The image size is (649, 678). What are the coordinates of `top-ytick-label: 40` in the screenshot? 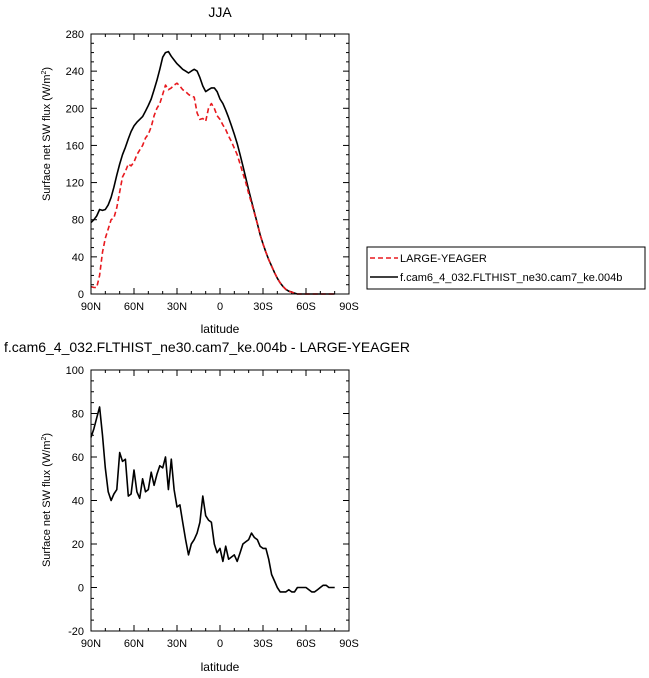 It's located at (78, 258).